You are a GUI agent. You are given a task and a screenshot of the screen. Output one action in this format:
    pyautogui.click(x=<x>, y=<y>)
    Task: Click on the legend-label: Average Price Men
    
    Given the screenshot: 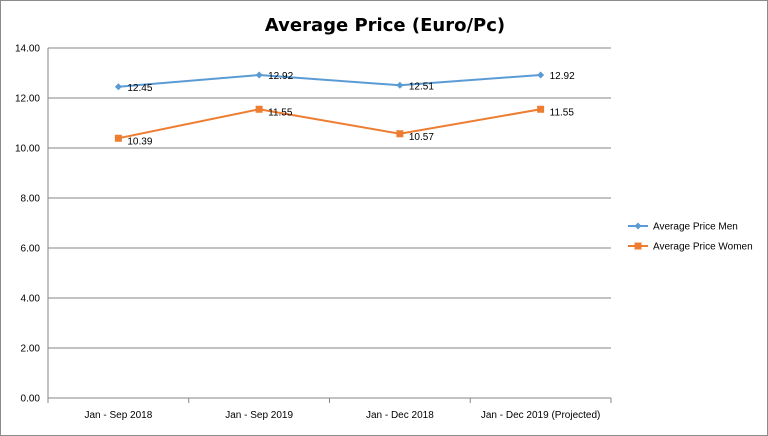 What is the action you would take?
    pyautogui.click(x=695, y=227)
    